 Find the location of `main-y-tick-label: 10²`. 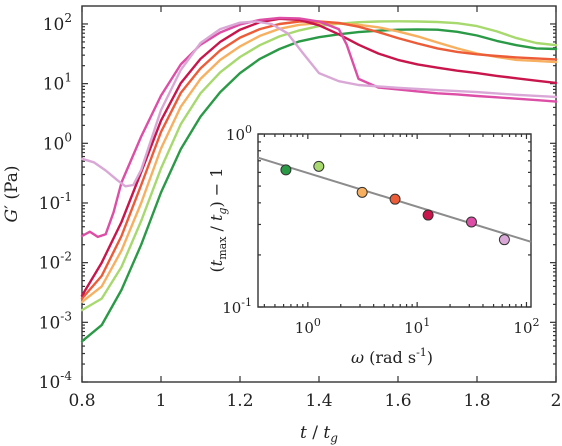

main-y-tick-label: 10² is located at coordinates (57, 23).